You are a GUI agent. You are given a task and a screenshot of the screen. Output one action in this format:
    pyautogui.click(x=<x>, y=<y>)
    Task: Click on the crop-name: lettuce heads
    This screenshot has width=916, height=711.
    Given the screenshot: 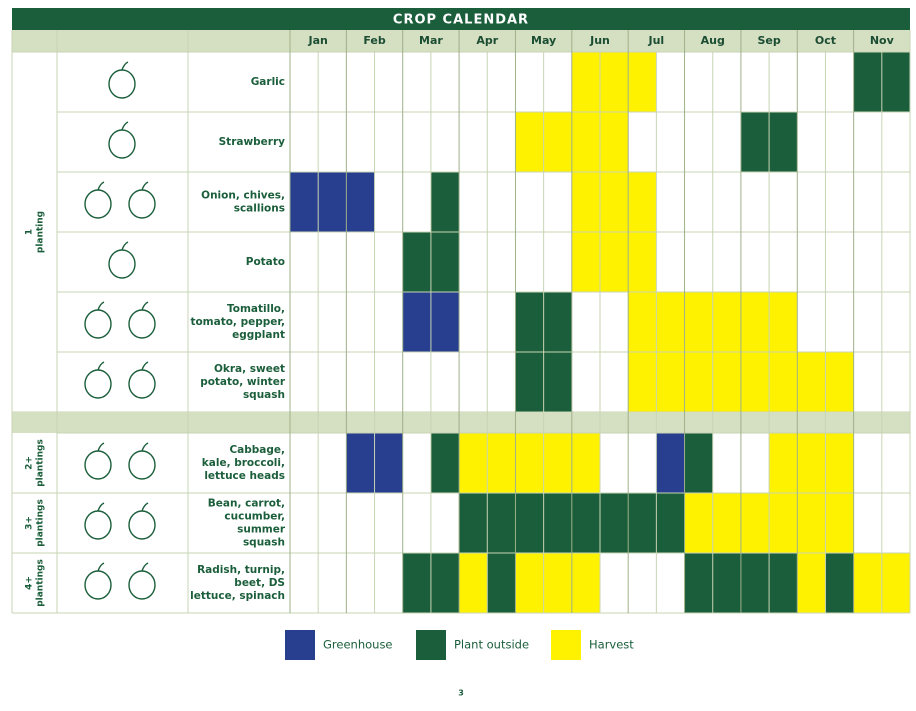 What is the action you would take?
    pyautogui.click(x=244, y=476)
    